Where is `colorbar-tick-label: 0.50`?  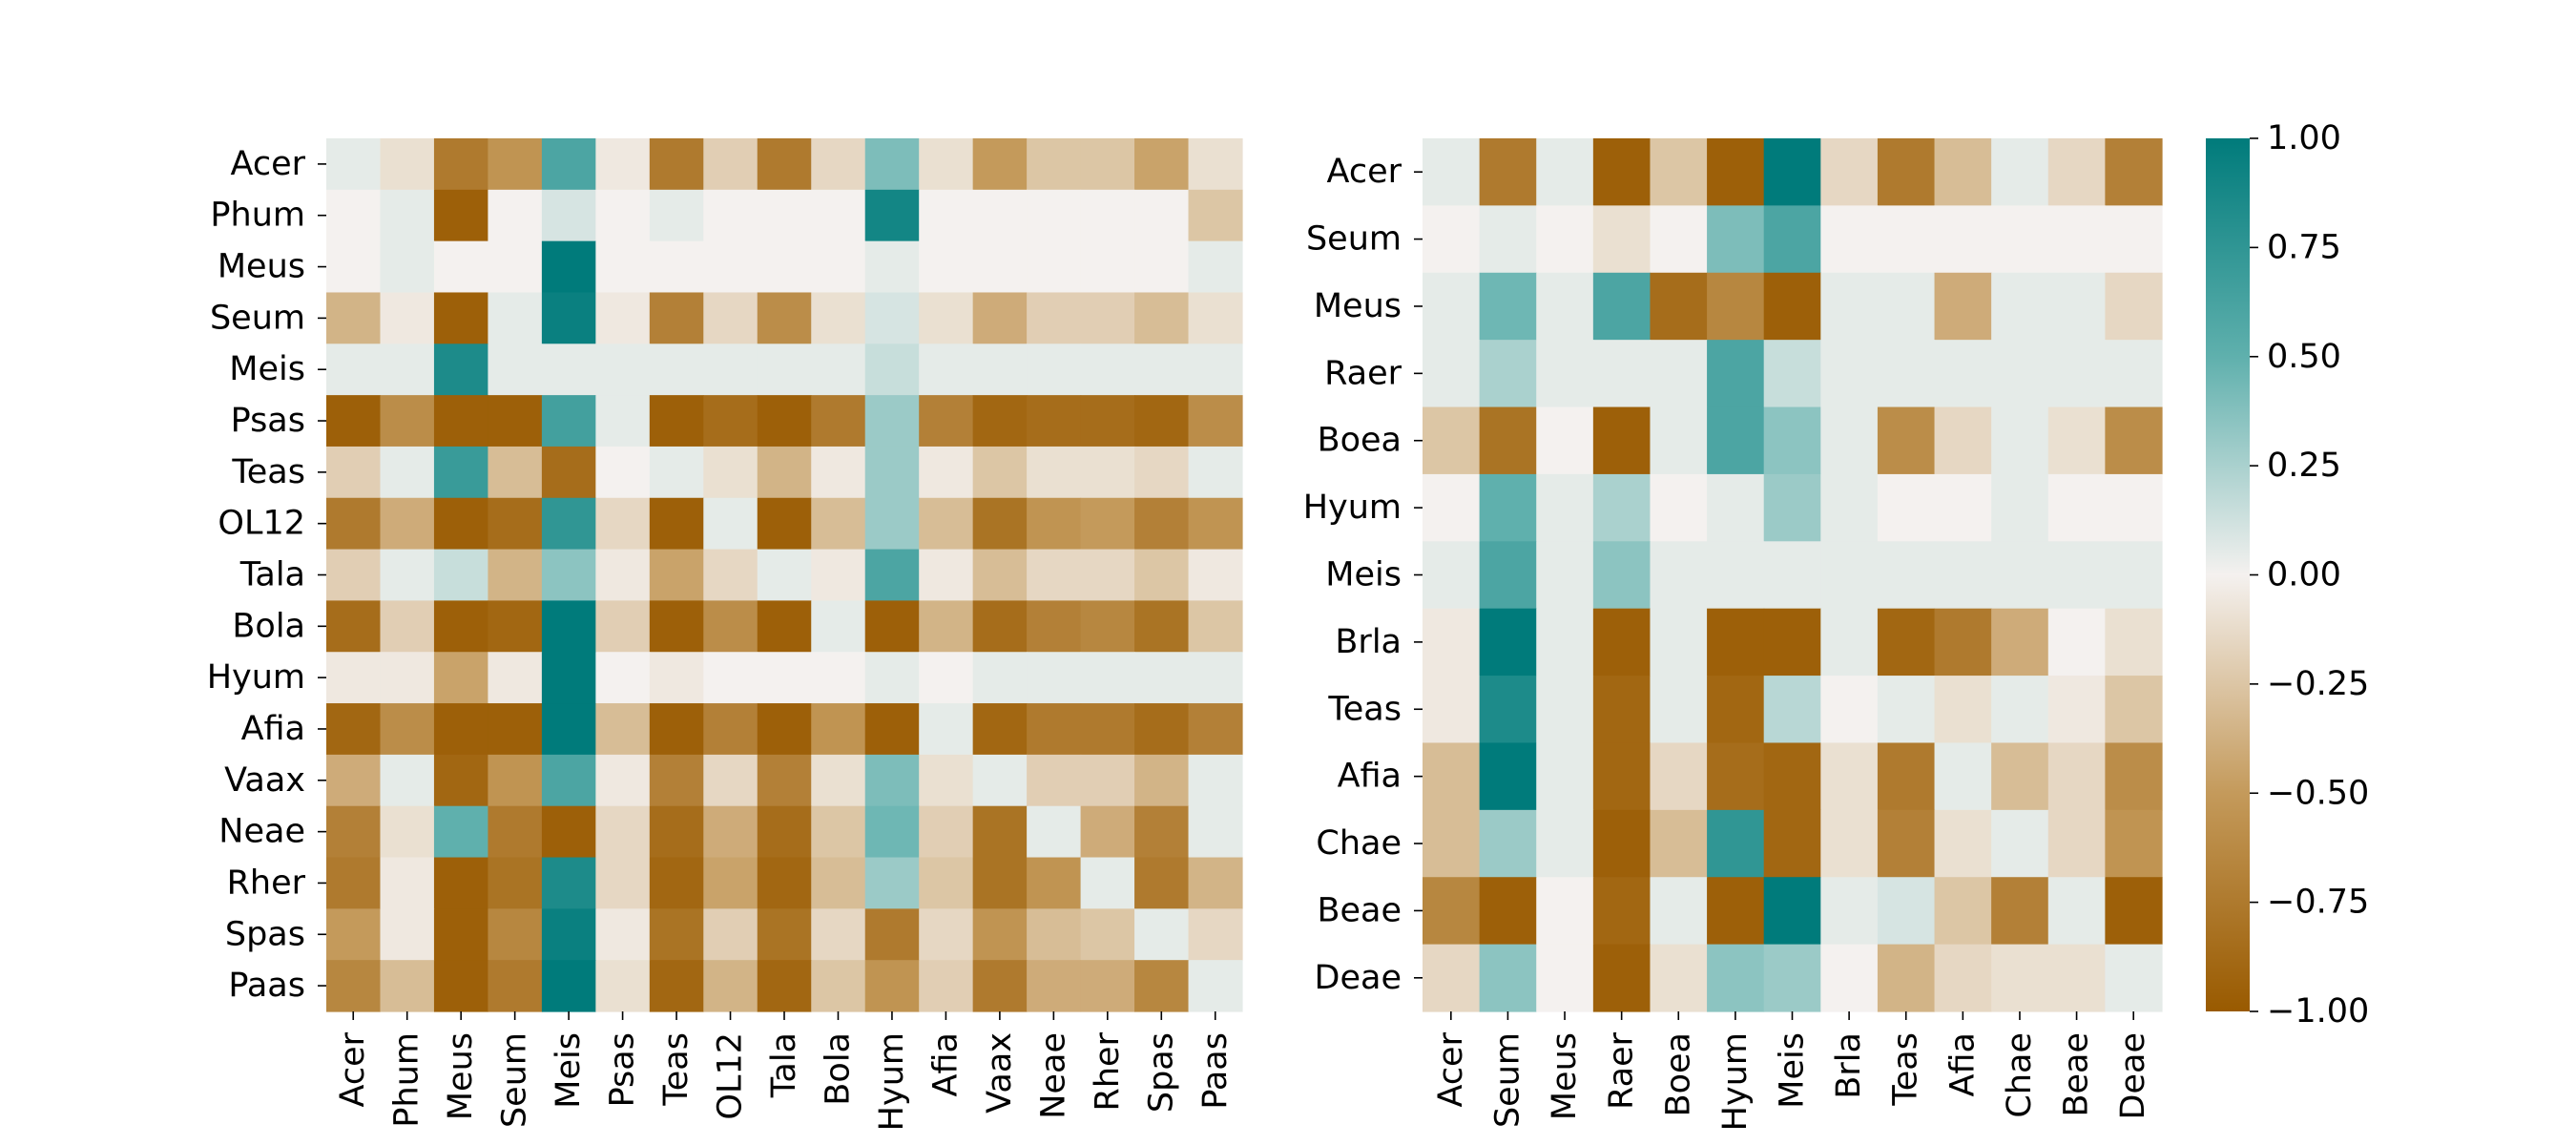
colorbar-tick-label: 0.50 is located at coordinates (2304, 357).